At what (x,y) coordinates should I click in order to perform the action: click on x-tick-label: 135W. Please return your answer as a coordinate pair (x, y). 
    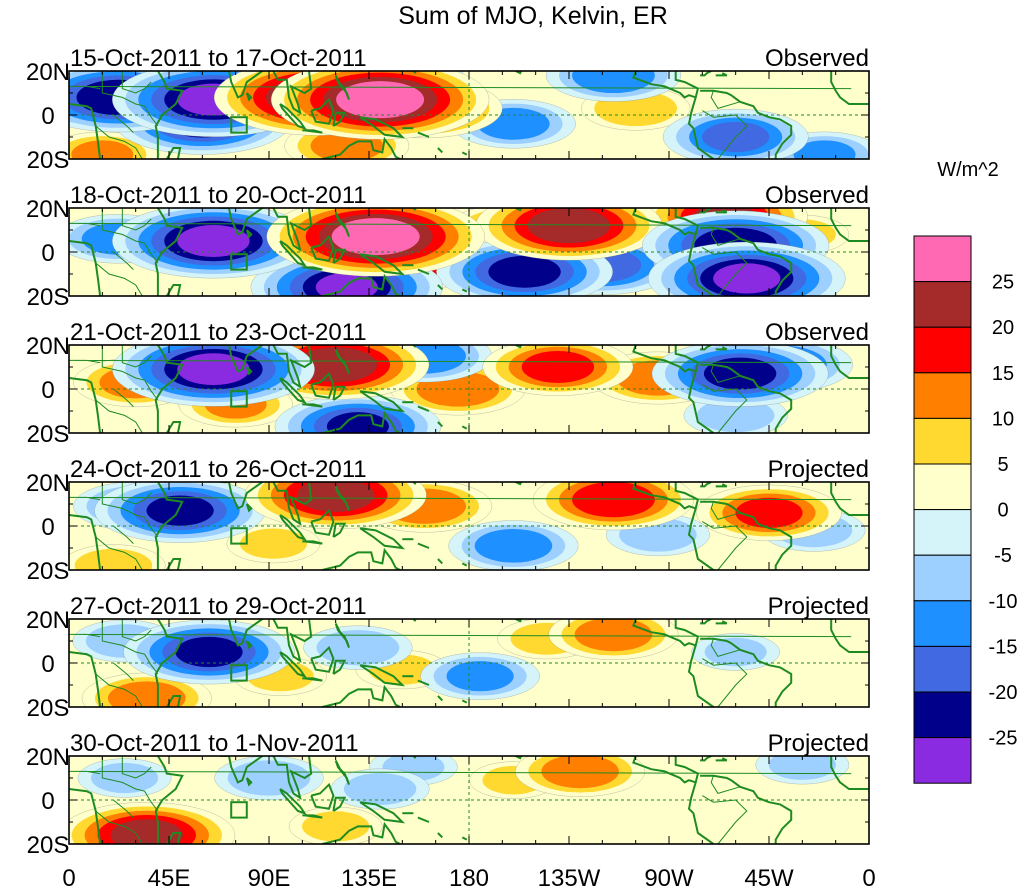
    Looking at the image, I should click on (569, 877).